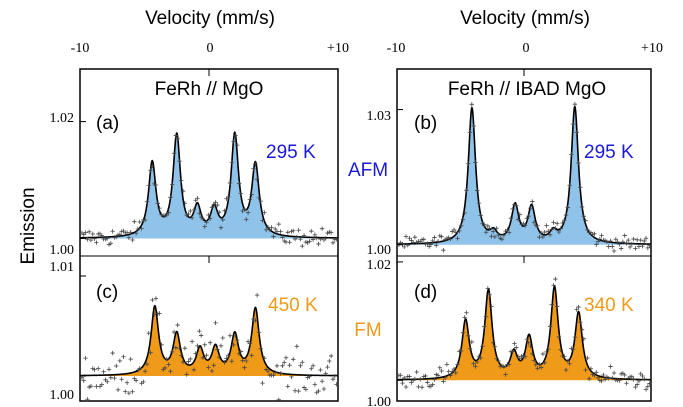  I want to click on x-axis-title-right: Velocity (mm/s), so click(525, 18).